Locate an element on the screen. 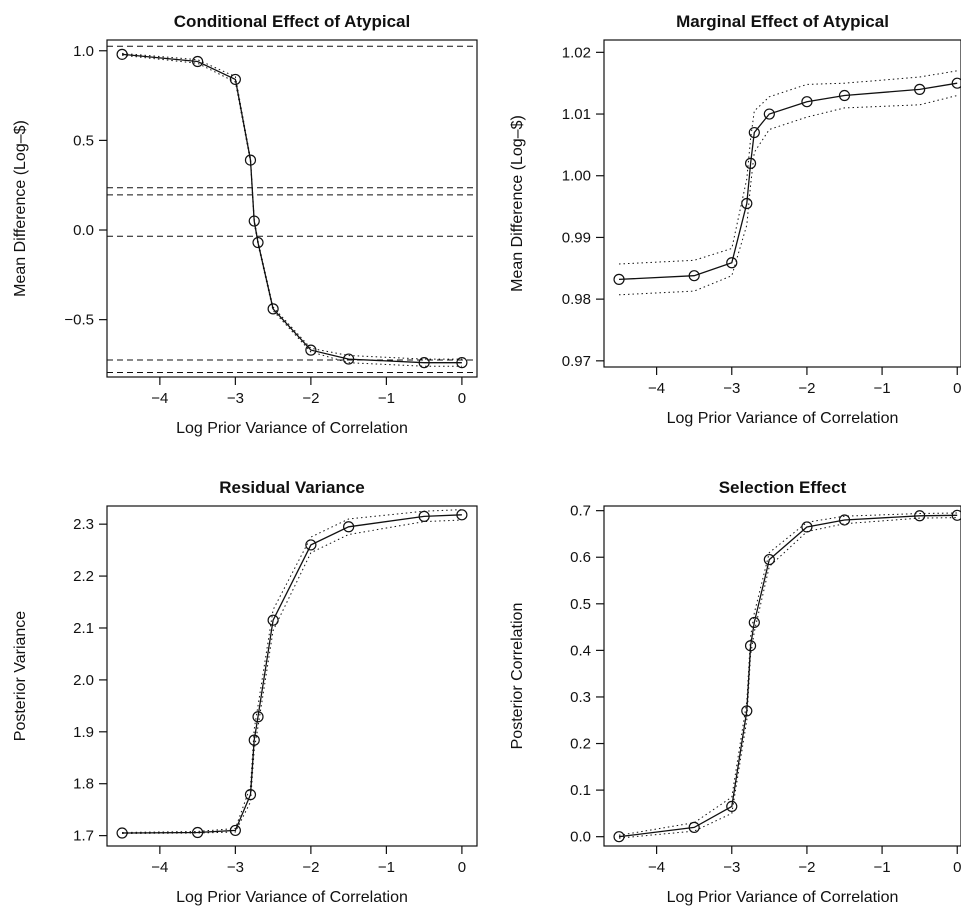 The height and width of the screenshot is (911, 961). y-tick-label: 0.99 is located at coordinates (576, 237).